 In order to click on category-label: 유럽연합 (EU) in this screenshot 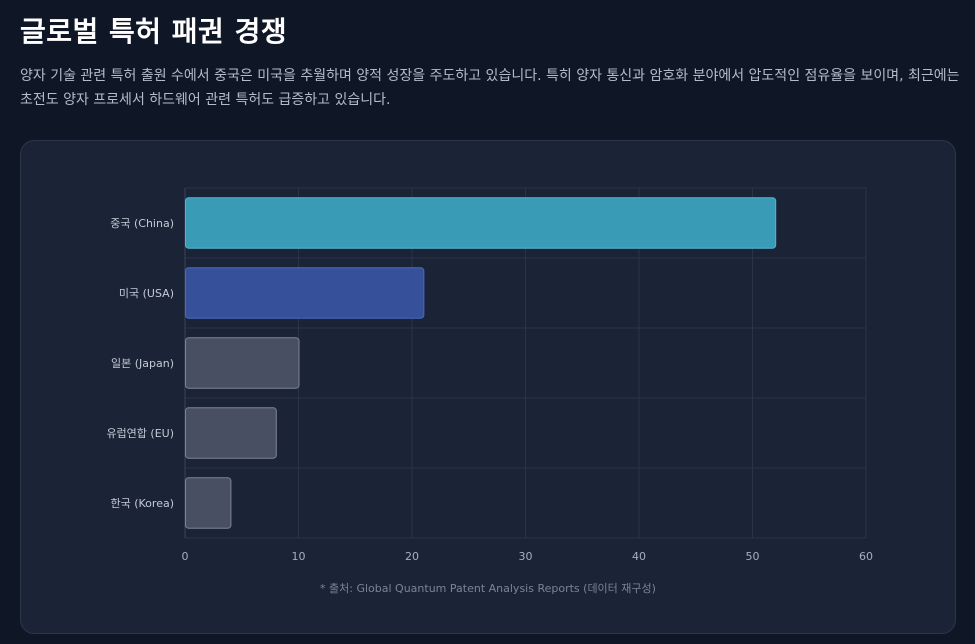, I will do `click(140, 433)`.